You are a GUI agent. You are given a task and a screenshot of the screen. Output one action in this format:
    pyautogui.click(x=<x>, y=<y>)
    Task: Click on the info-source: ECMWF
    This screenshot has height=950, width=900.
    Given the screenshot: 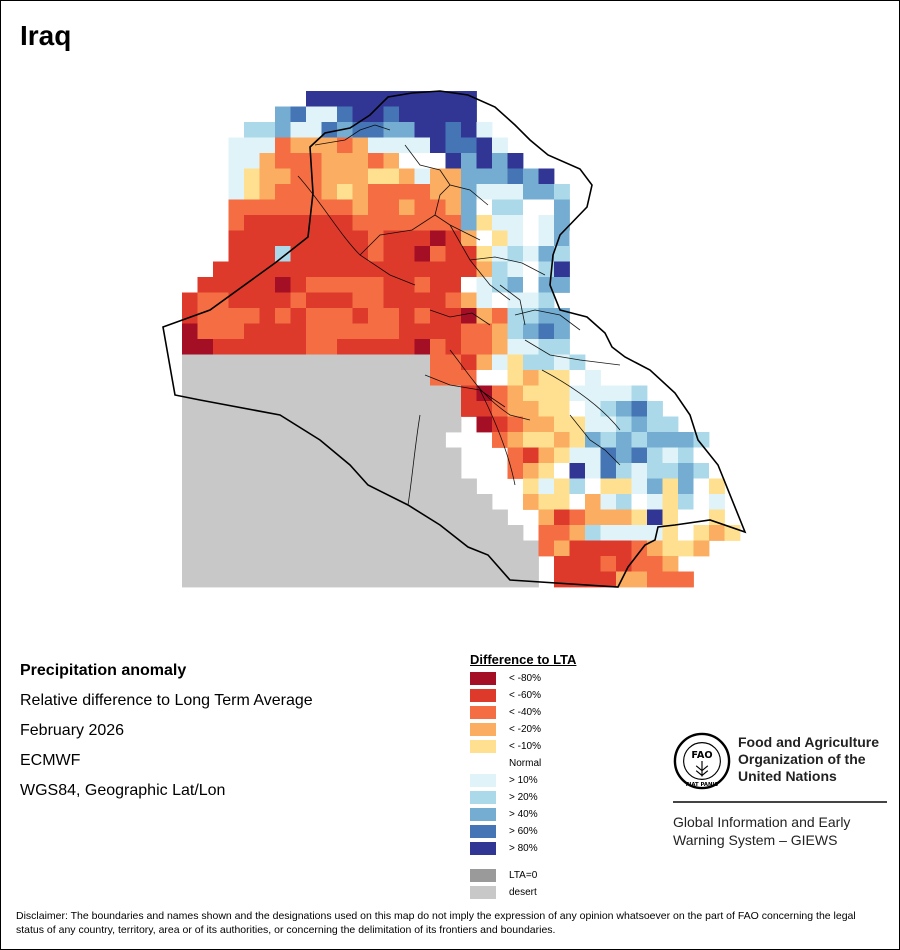 What is the action you would take?
    pyautogui.click(x=50, y=760)
    